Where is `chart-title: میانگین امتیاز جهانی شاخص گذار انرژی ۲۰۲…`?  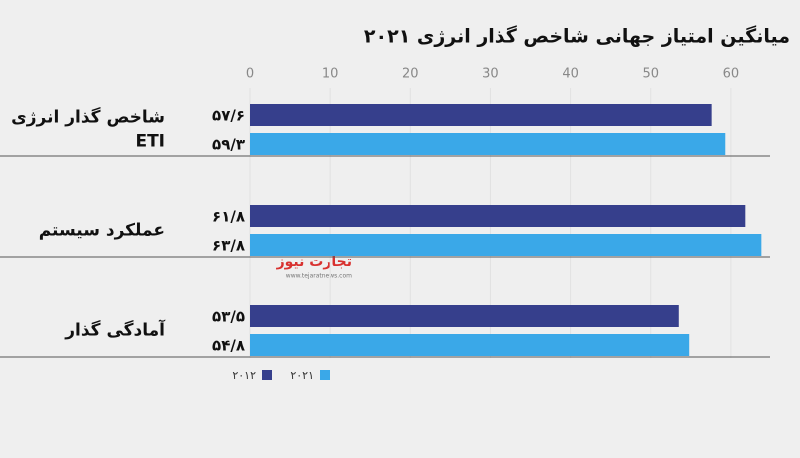 chart-title: میانگین امتیاز جهانی شاخص گذار انرژی ۲۰۲… is located at coordinates (577, 36).